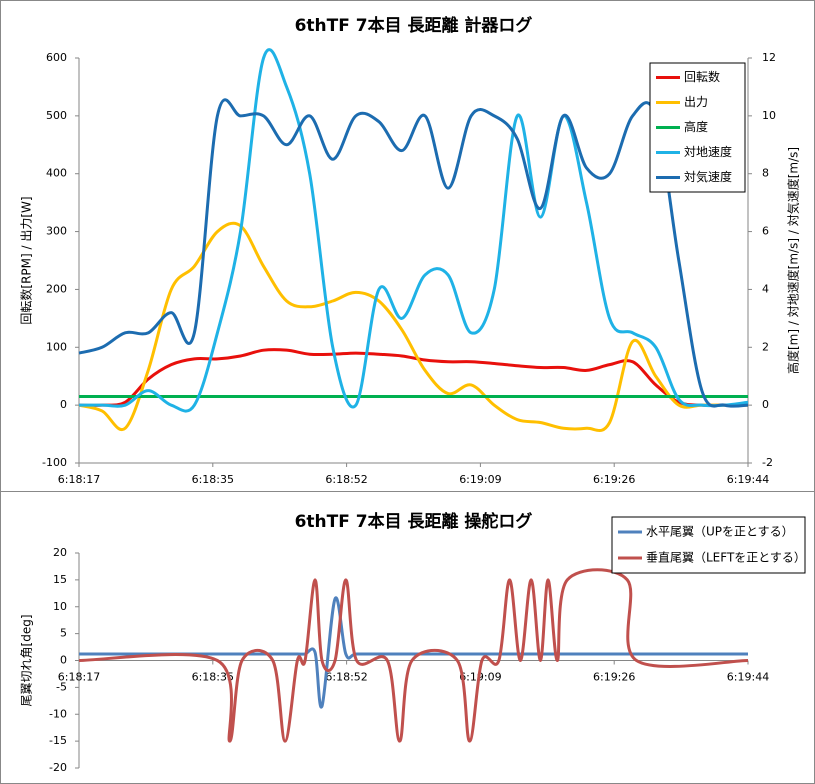  What do you see at coordinates (54, 462) in the screenshot?
I see `y-tick-label: -100` at bounding box center [54, 462].